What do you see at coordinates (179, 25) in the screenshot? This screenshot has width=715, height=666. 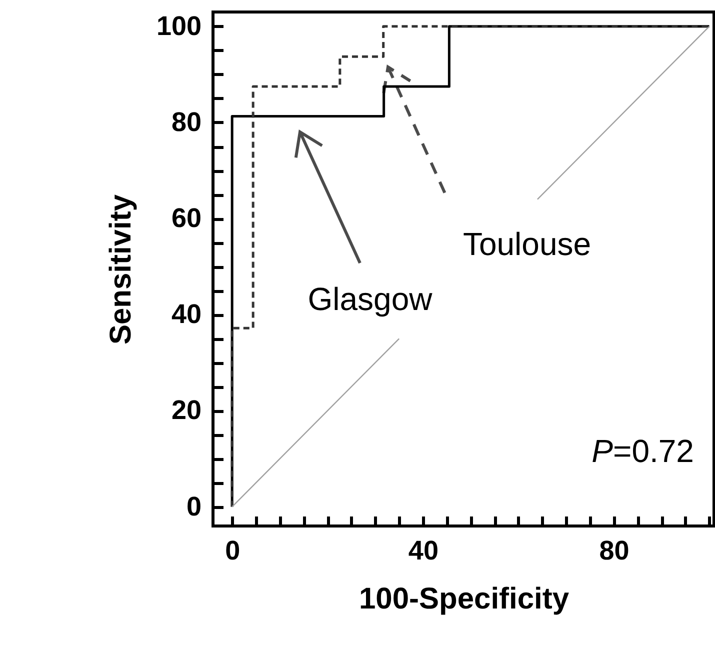 I see `y-tick-label: 100` at bounding box center [179, 25].